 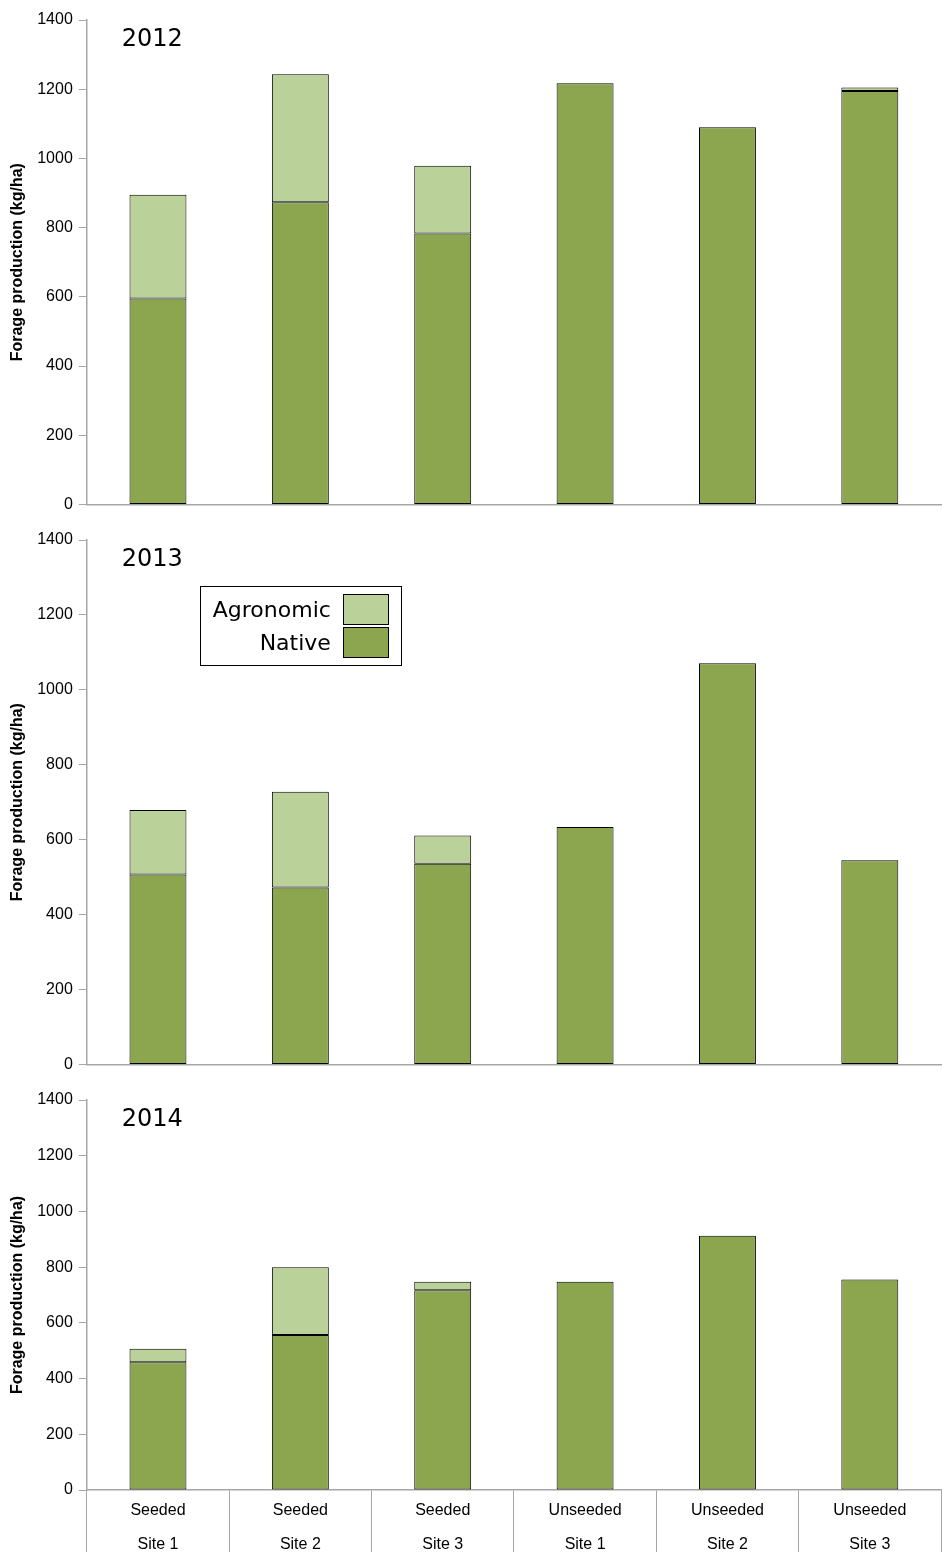 What do you see at coordinates (294, 642) in the screenshot?
I see `legend-label: Native` at bounding box center [294, 642].